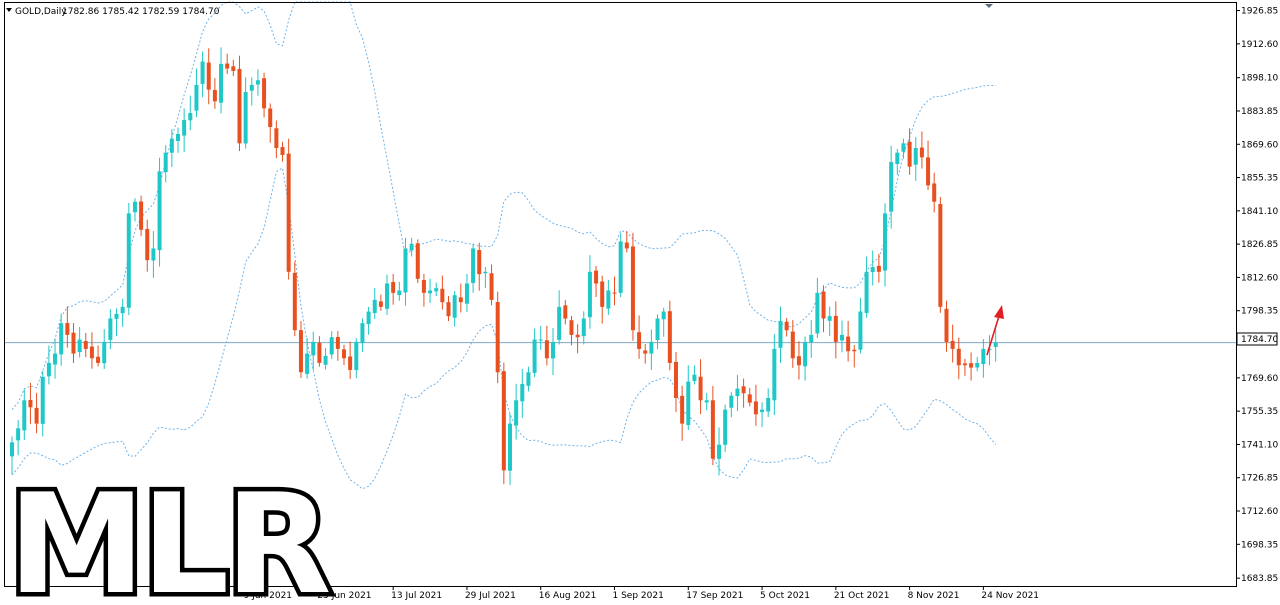 The width and height of the screenshot is (1280, 605). What do you see at coordinates (714, 596) in the screenshot?
I see `time-tick-label: 17 Sep 2021` at bounding box center [714, 596].